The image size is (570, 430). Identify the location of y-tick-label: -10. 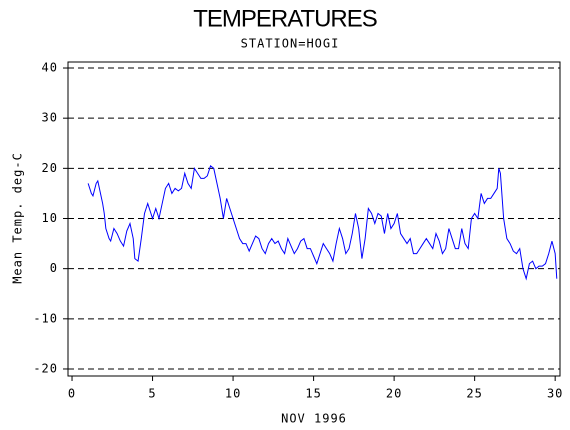
(45, 318).